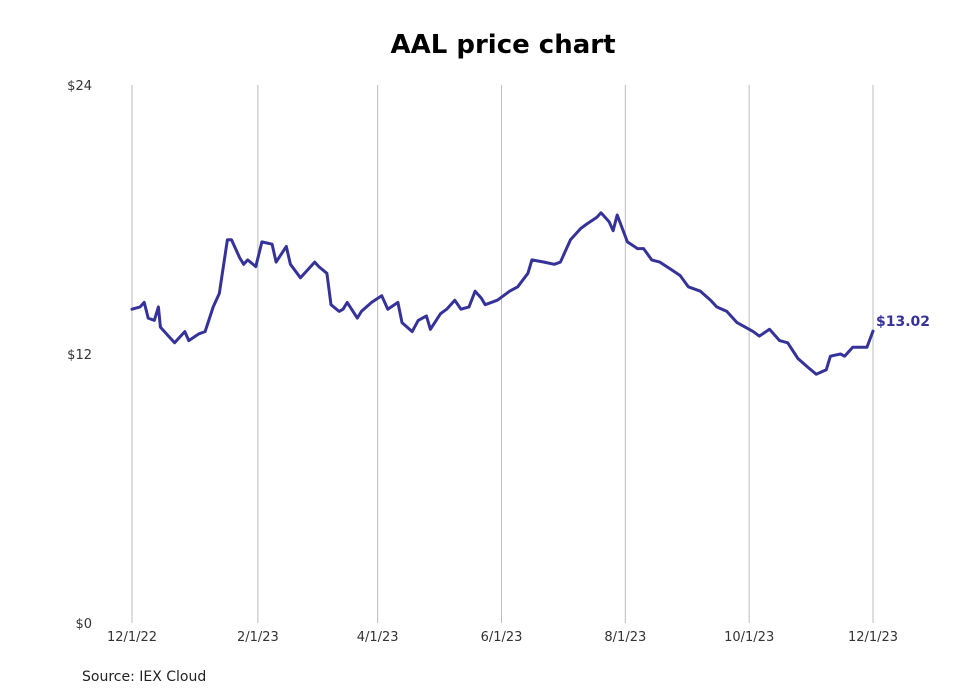  I want to click on y-tick-label: $24, so click(79, 86).